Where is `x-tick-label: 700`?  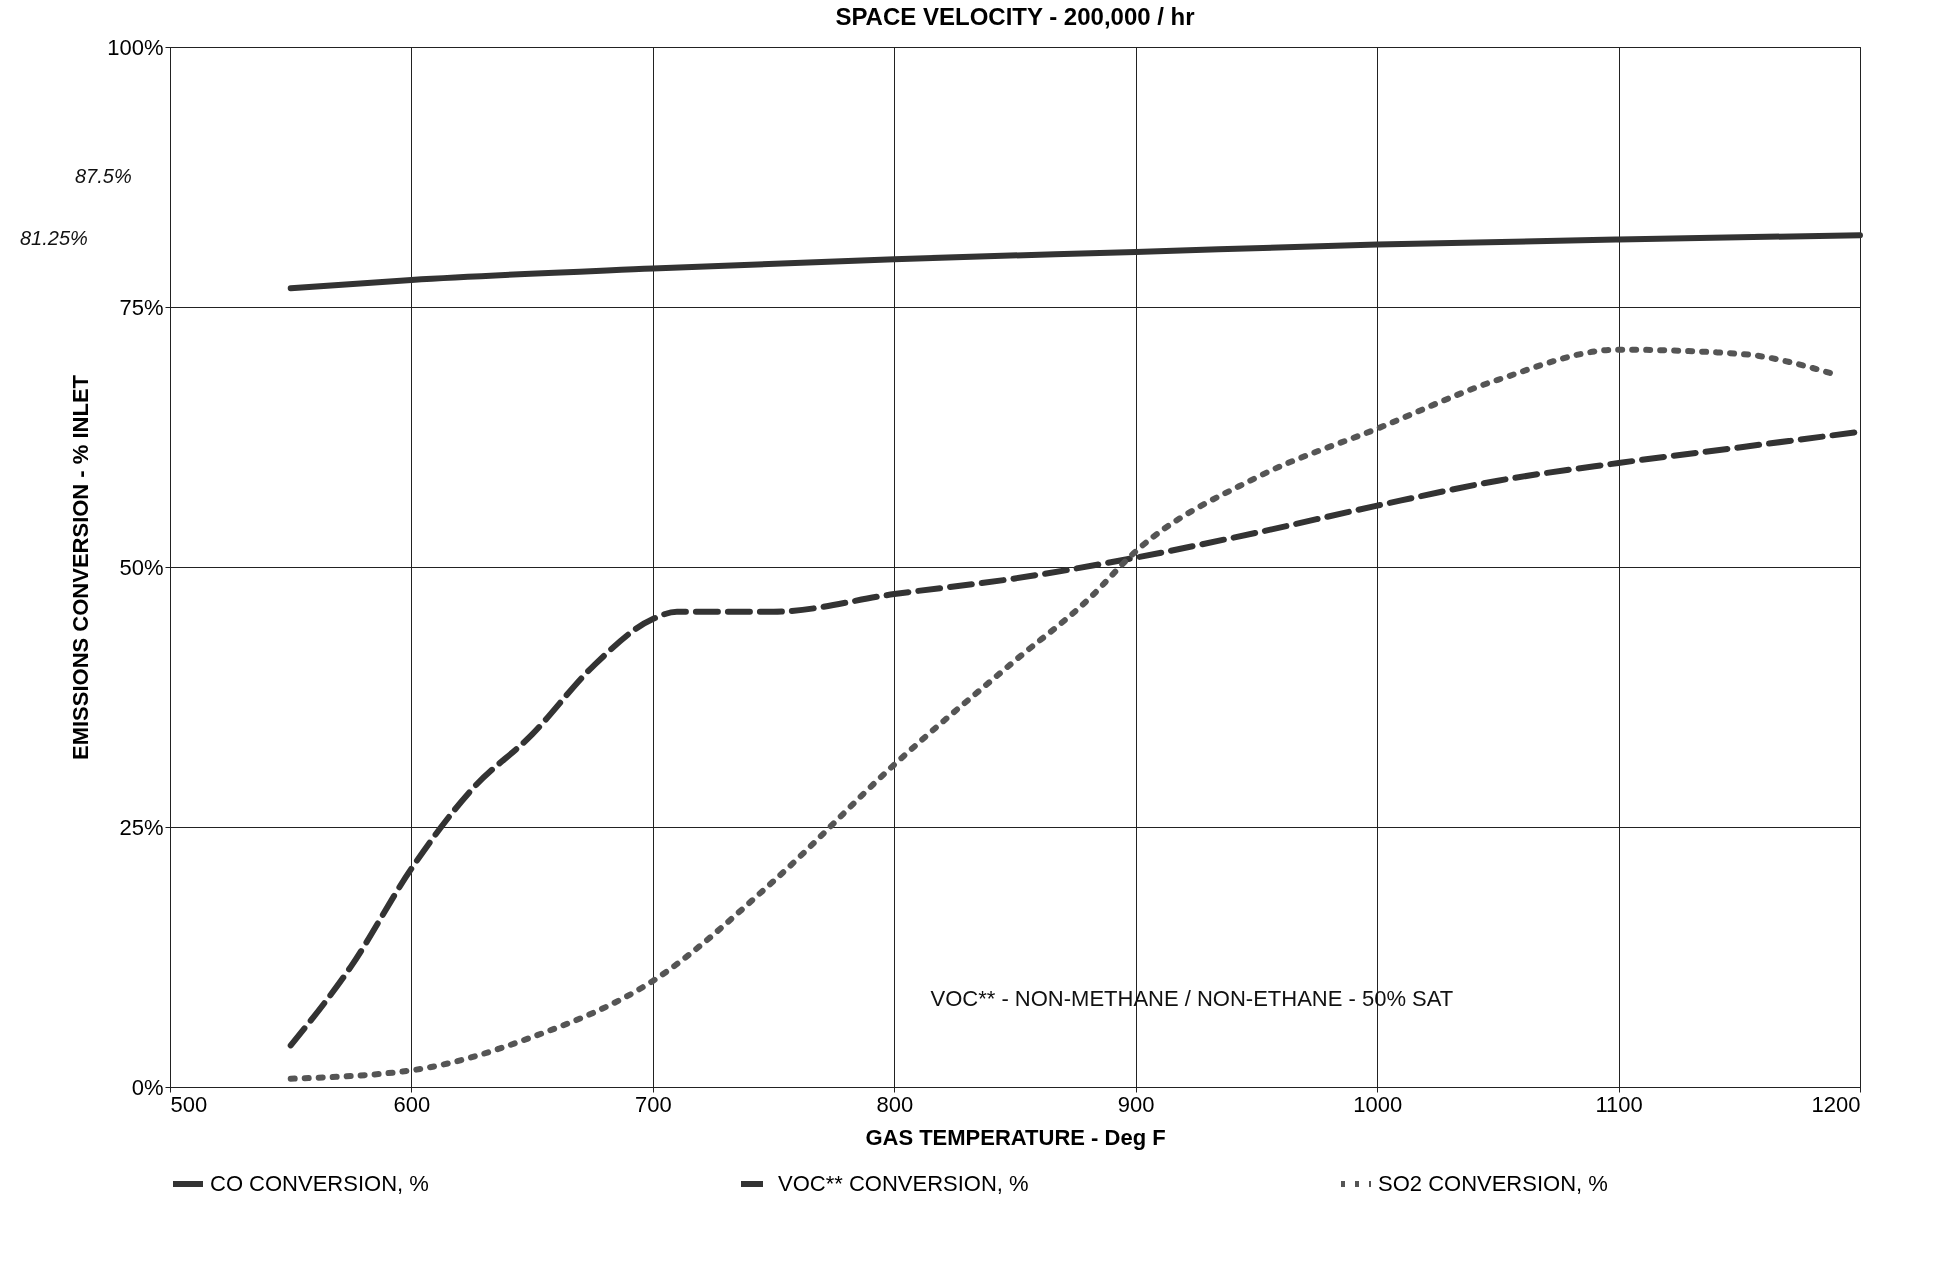
x-tick-label: 700 is located at coordinates (653, 1104).